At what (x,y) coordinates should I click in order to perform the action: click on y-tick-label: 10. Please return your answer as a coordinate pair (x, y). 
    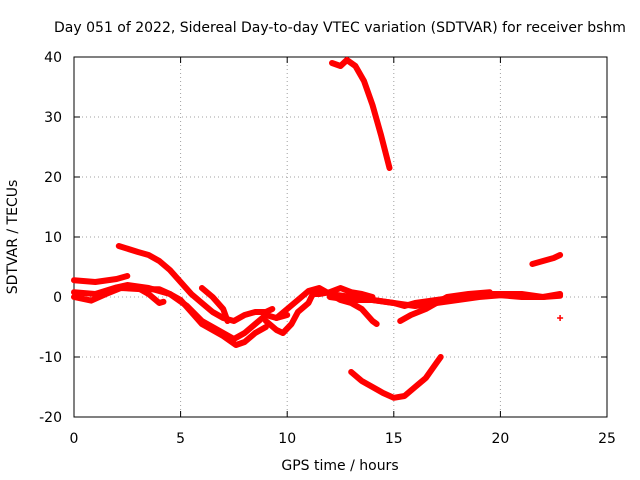
    Looking at the image, I should click on (53, 238).